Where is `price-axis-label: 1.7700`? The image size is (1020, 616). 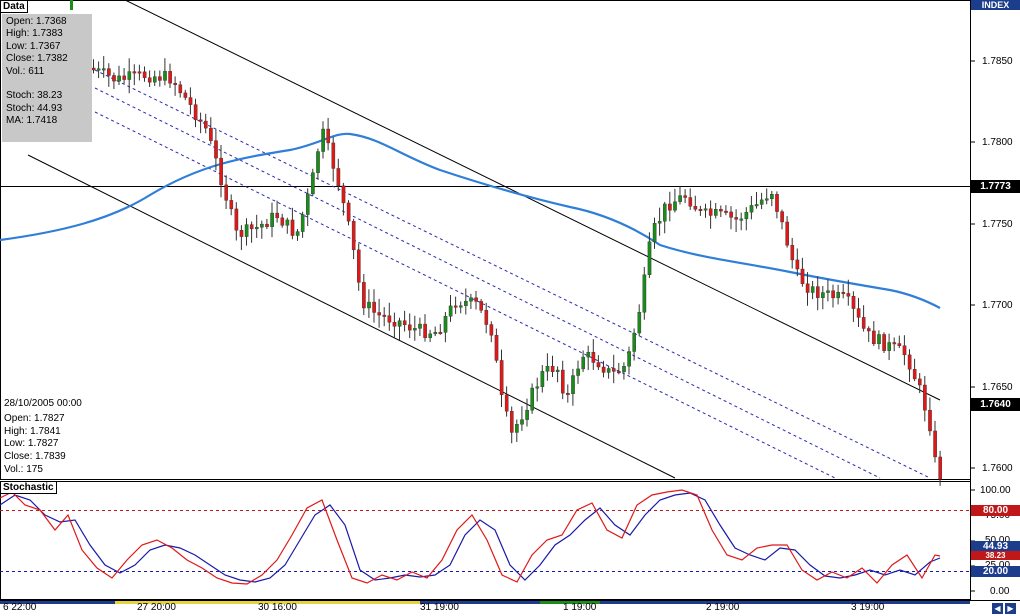 price-axis-label: 1.7700 is located at coordinates (997, 305).